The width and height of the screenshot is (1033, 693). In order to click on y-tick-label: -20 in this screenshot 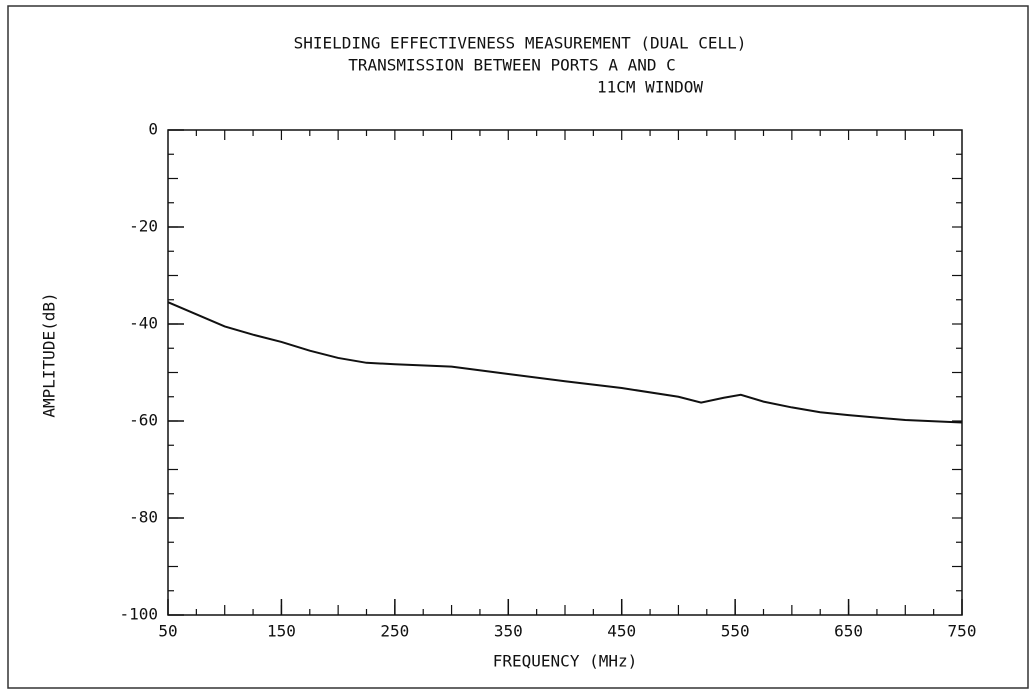, I will do `click(143, 226)`.